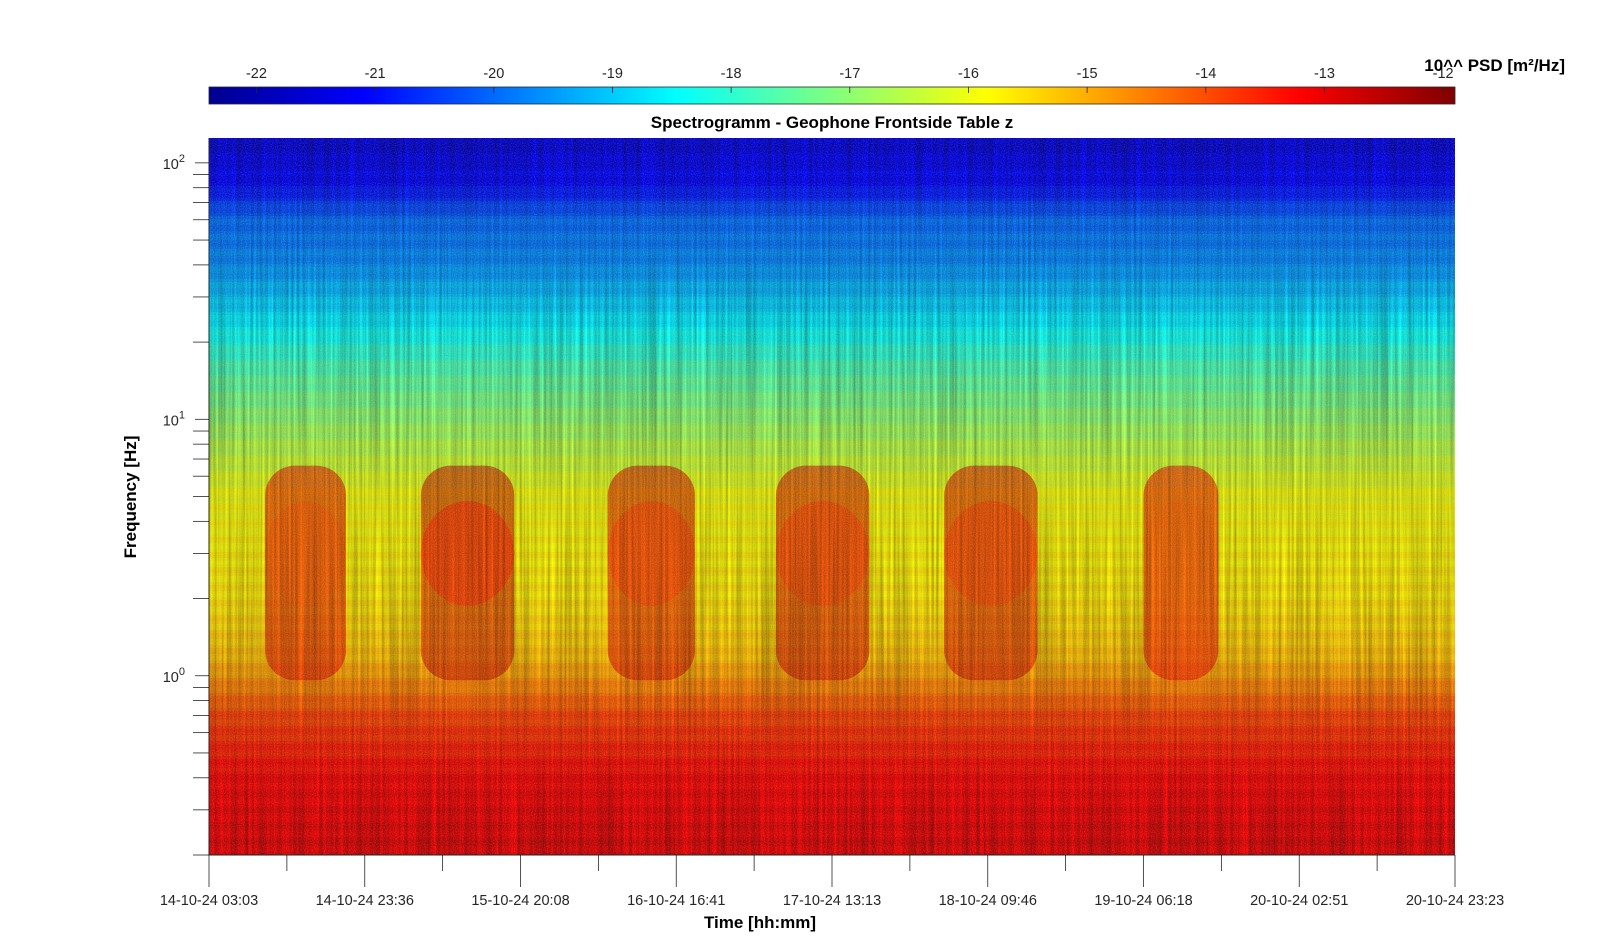 This screenshot has width=1600, height=948. I want to click on y-tick-exponent: 2, so click(182, 159).